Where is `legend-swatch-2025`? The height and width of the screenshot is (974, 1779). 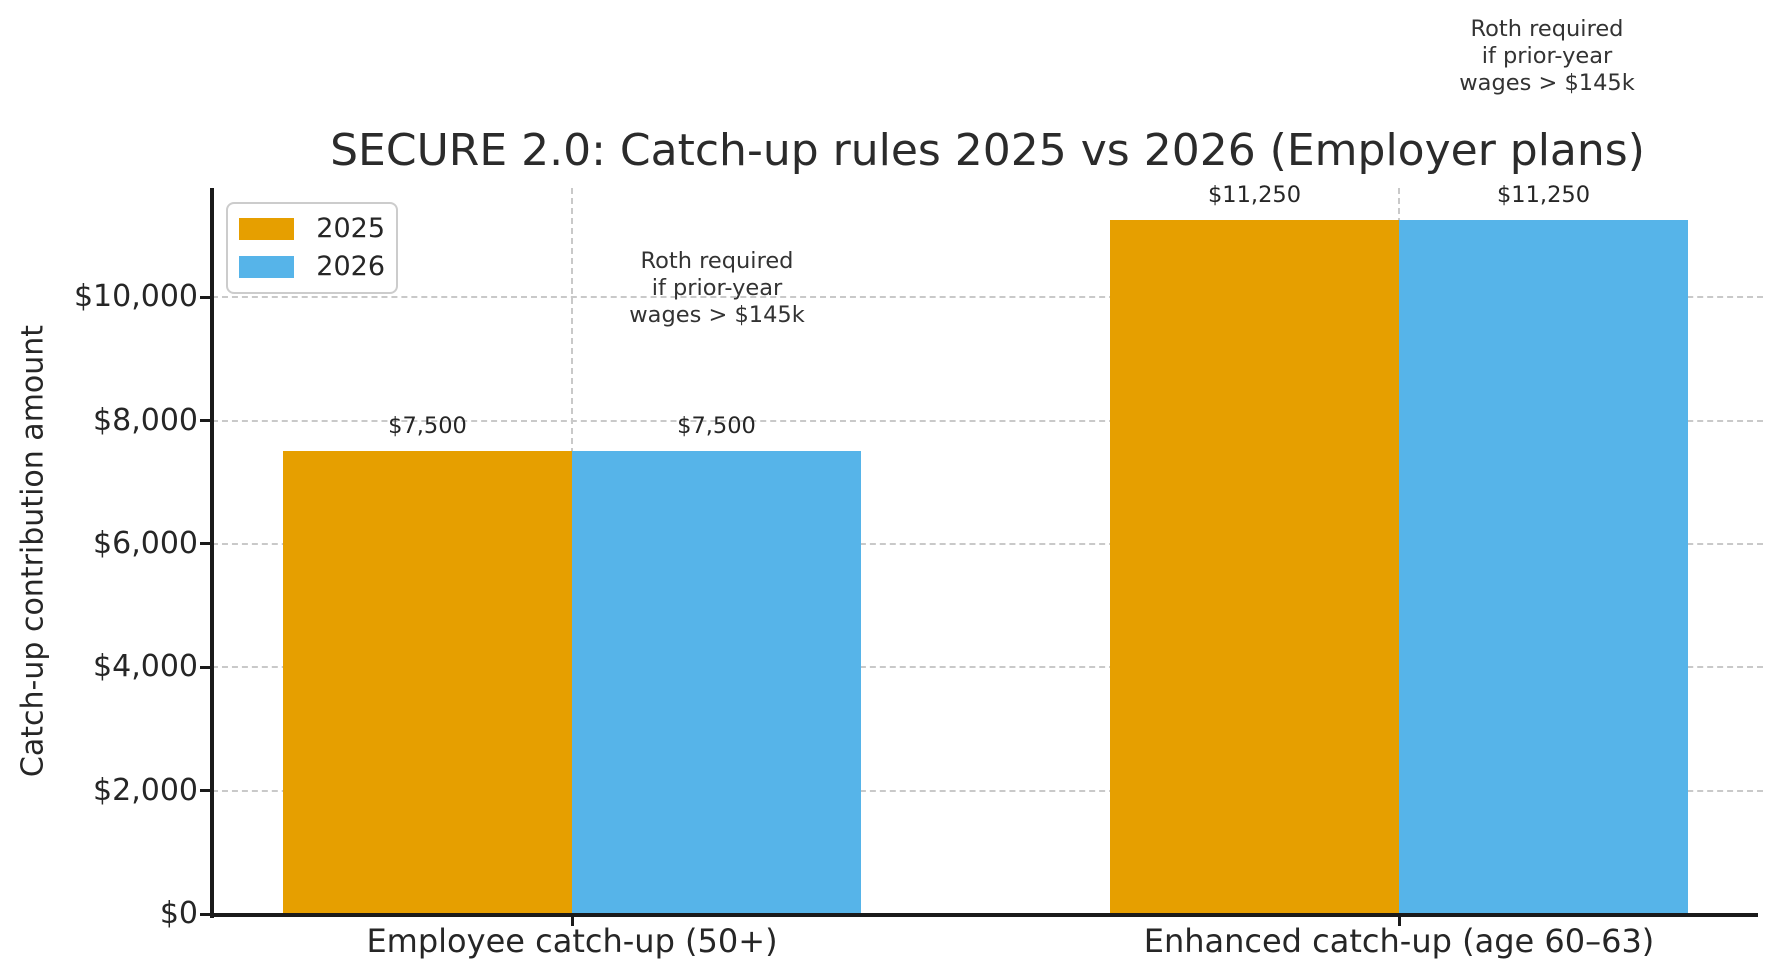 legend-swatch-2025 is located at coordinates (267, 229).